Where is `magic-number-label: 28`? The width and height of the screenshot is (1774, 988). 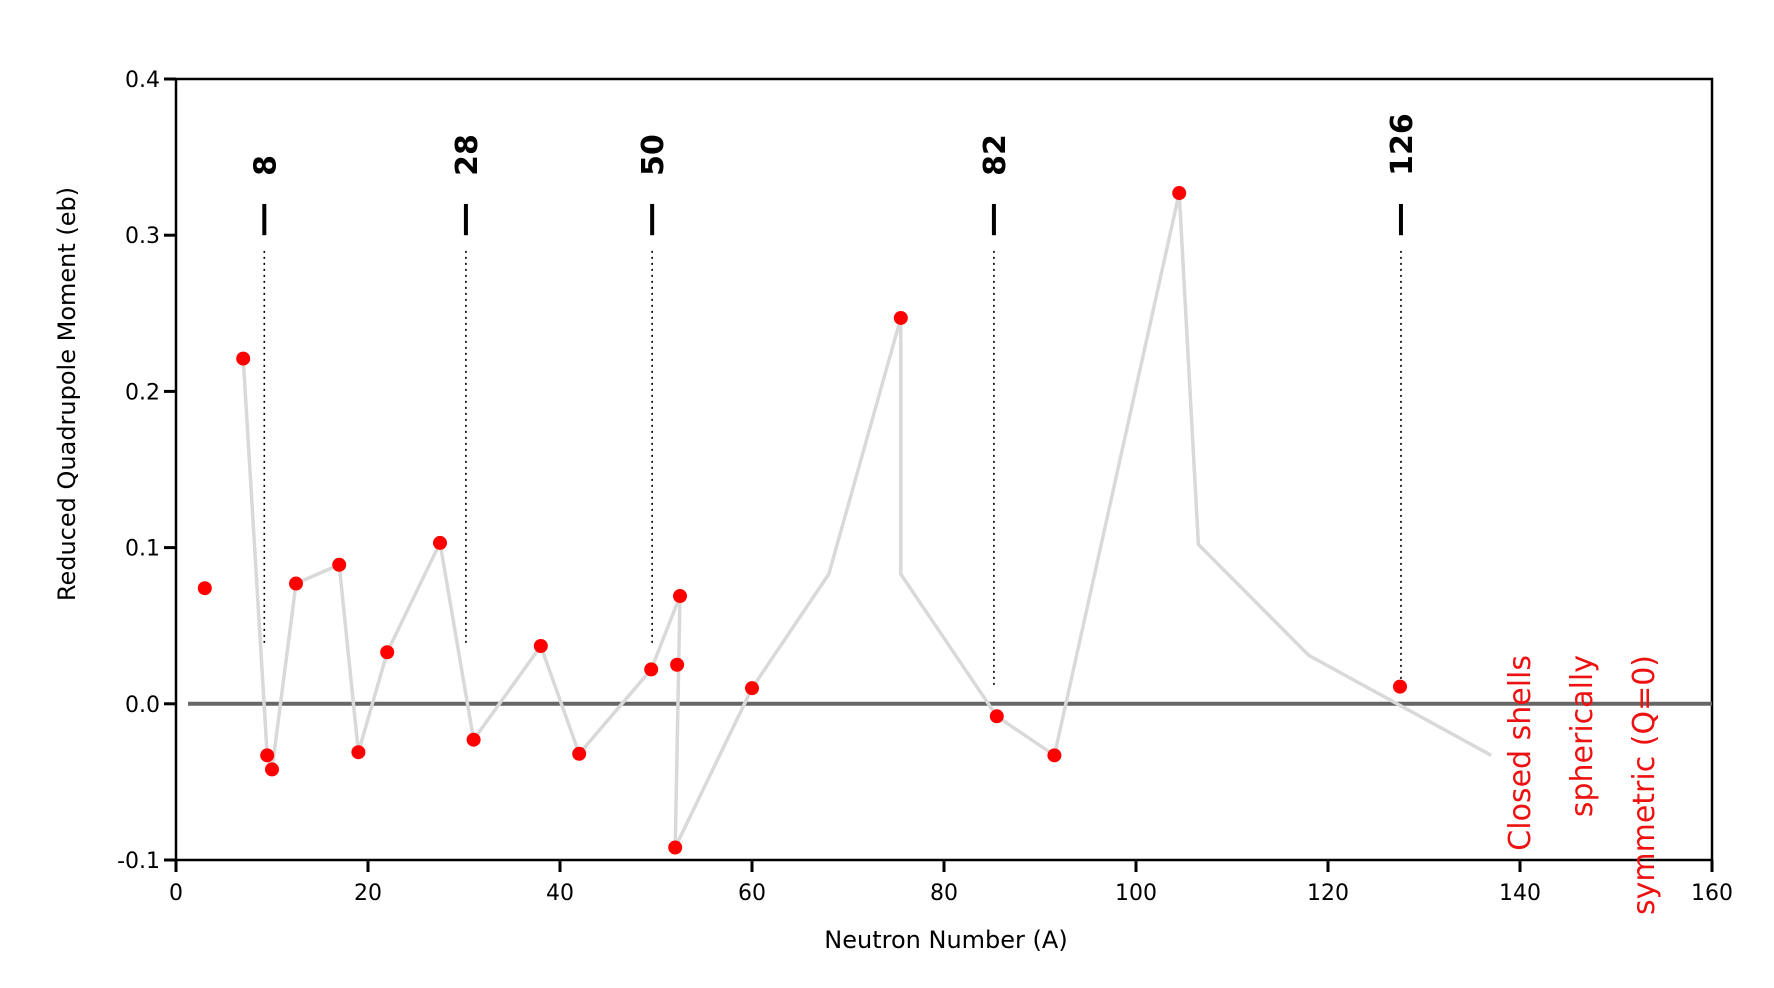 magic-number-label: 28 is located at coordinates (467, 155).